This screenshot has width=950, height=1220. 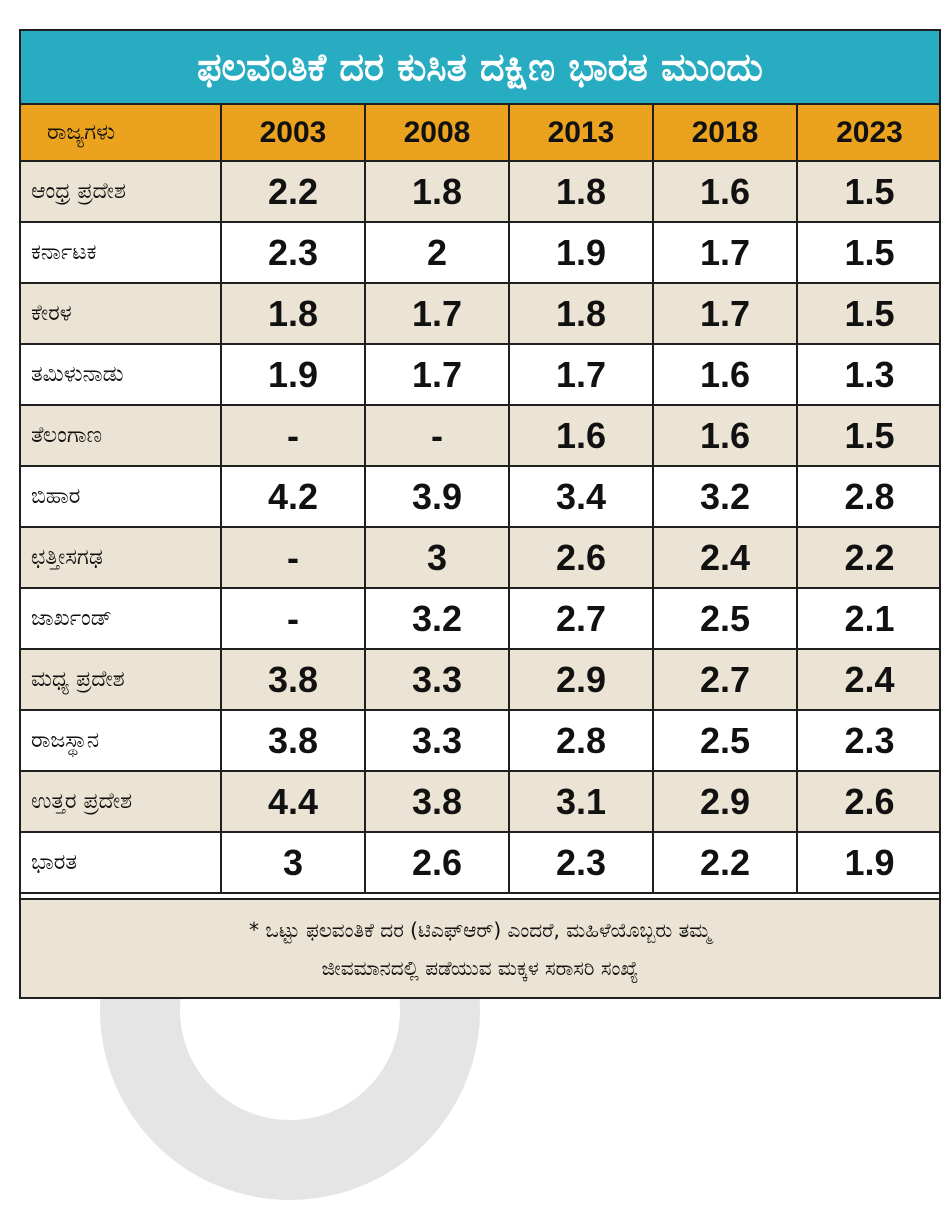 I want to click on table-row: ಭಾರತ 3 2.6 2.3 2.2 1.9, so click(x=480, y=862).